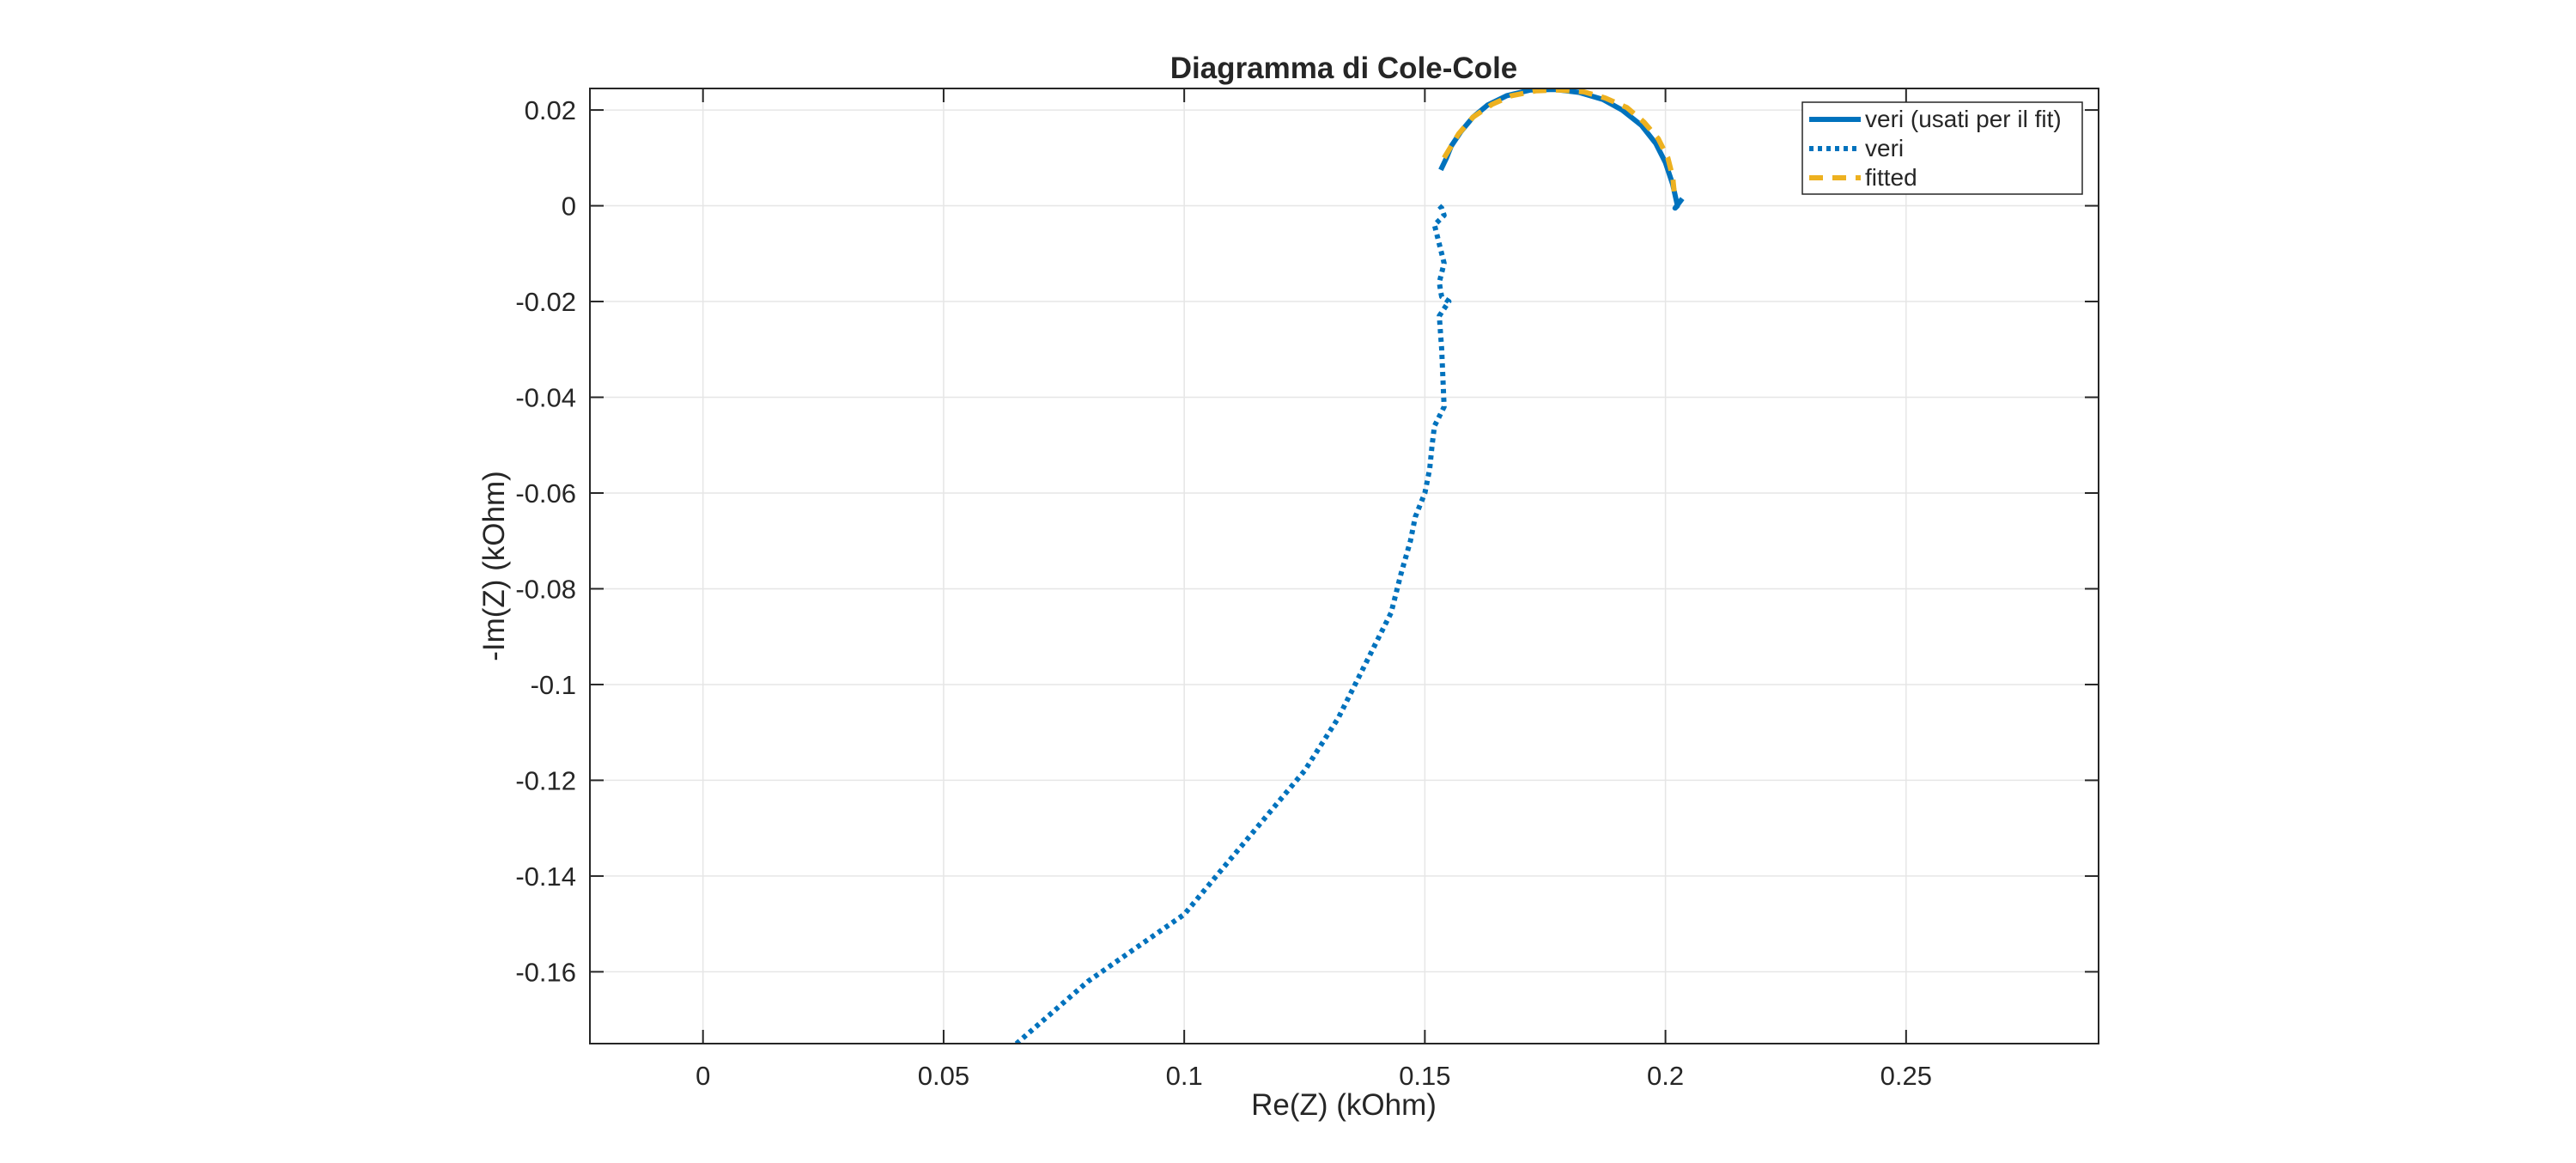  I want to click on x-tick-label: 0.1, so click(1184, 1076).